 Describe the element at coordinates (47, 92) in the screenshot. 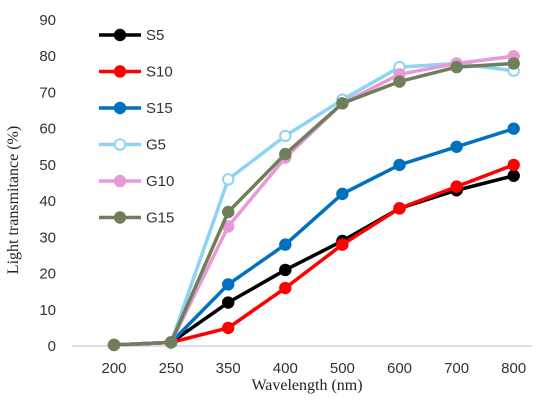

I see `y-tick-label: 70` at that location.